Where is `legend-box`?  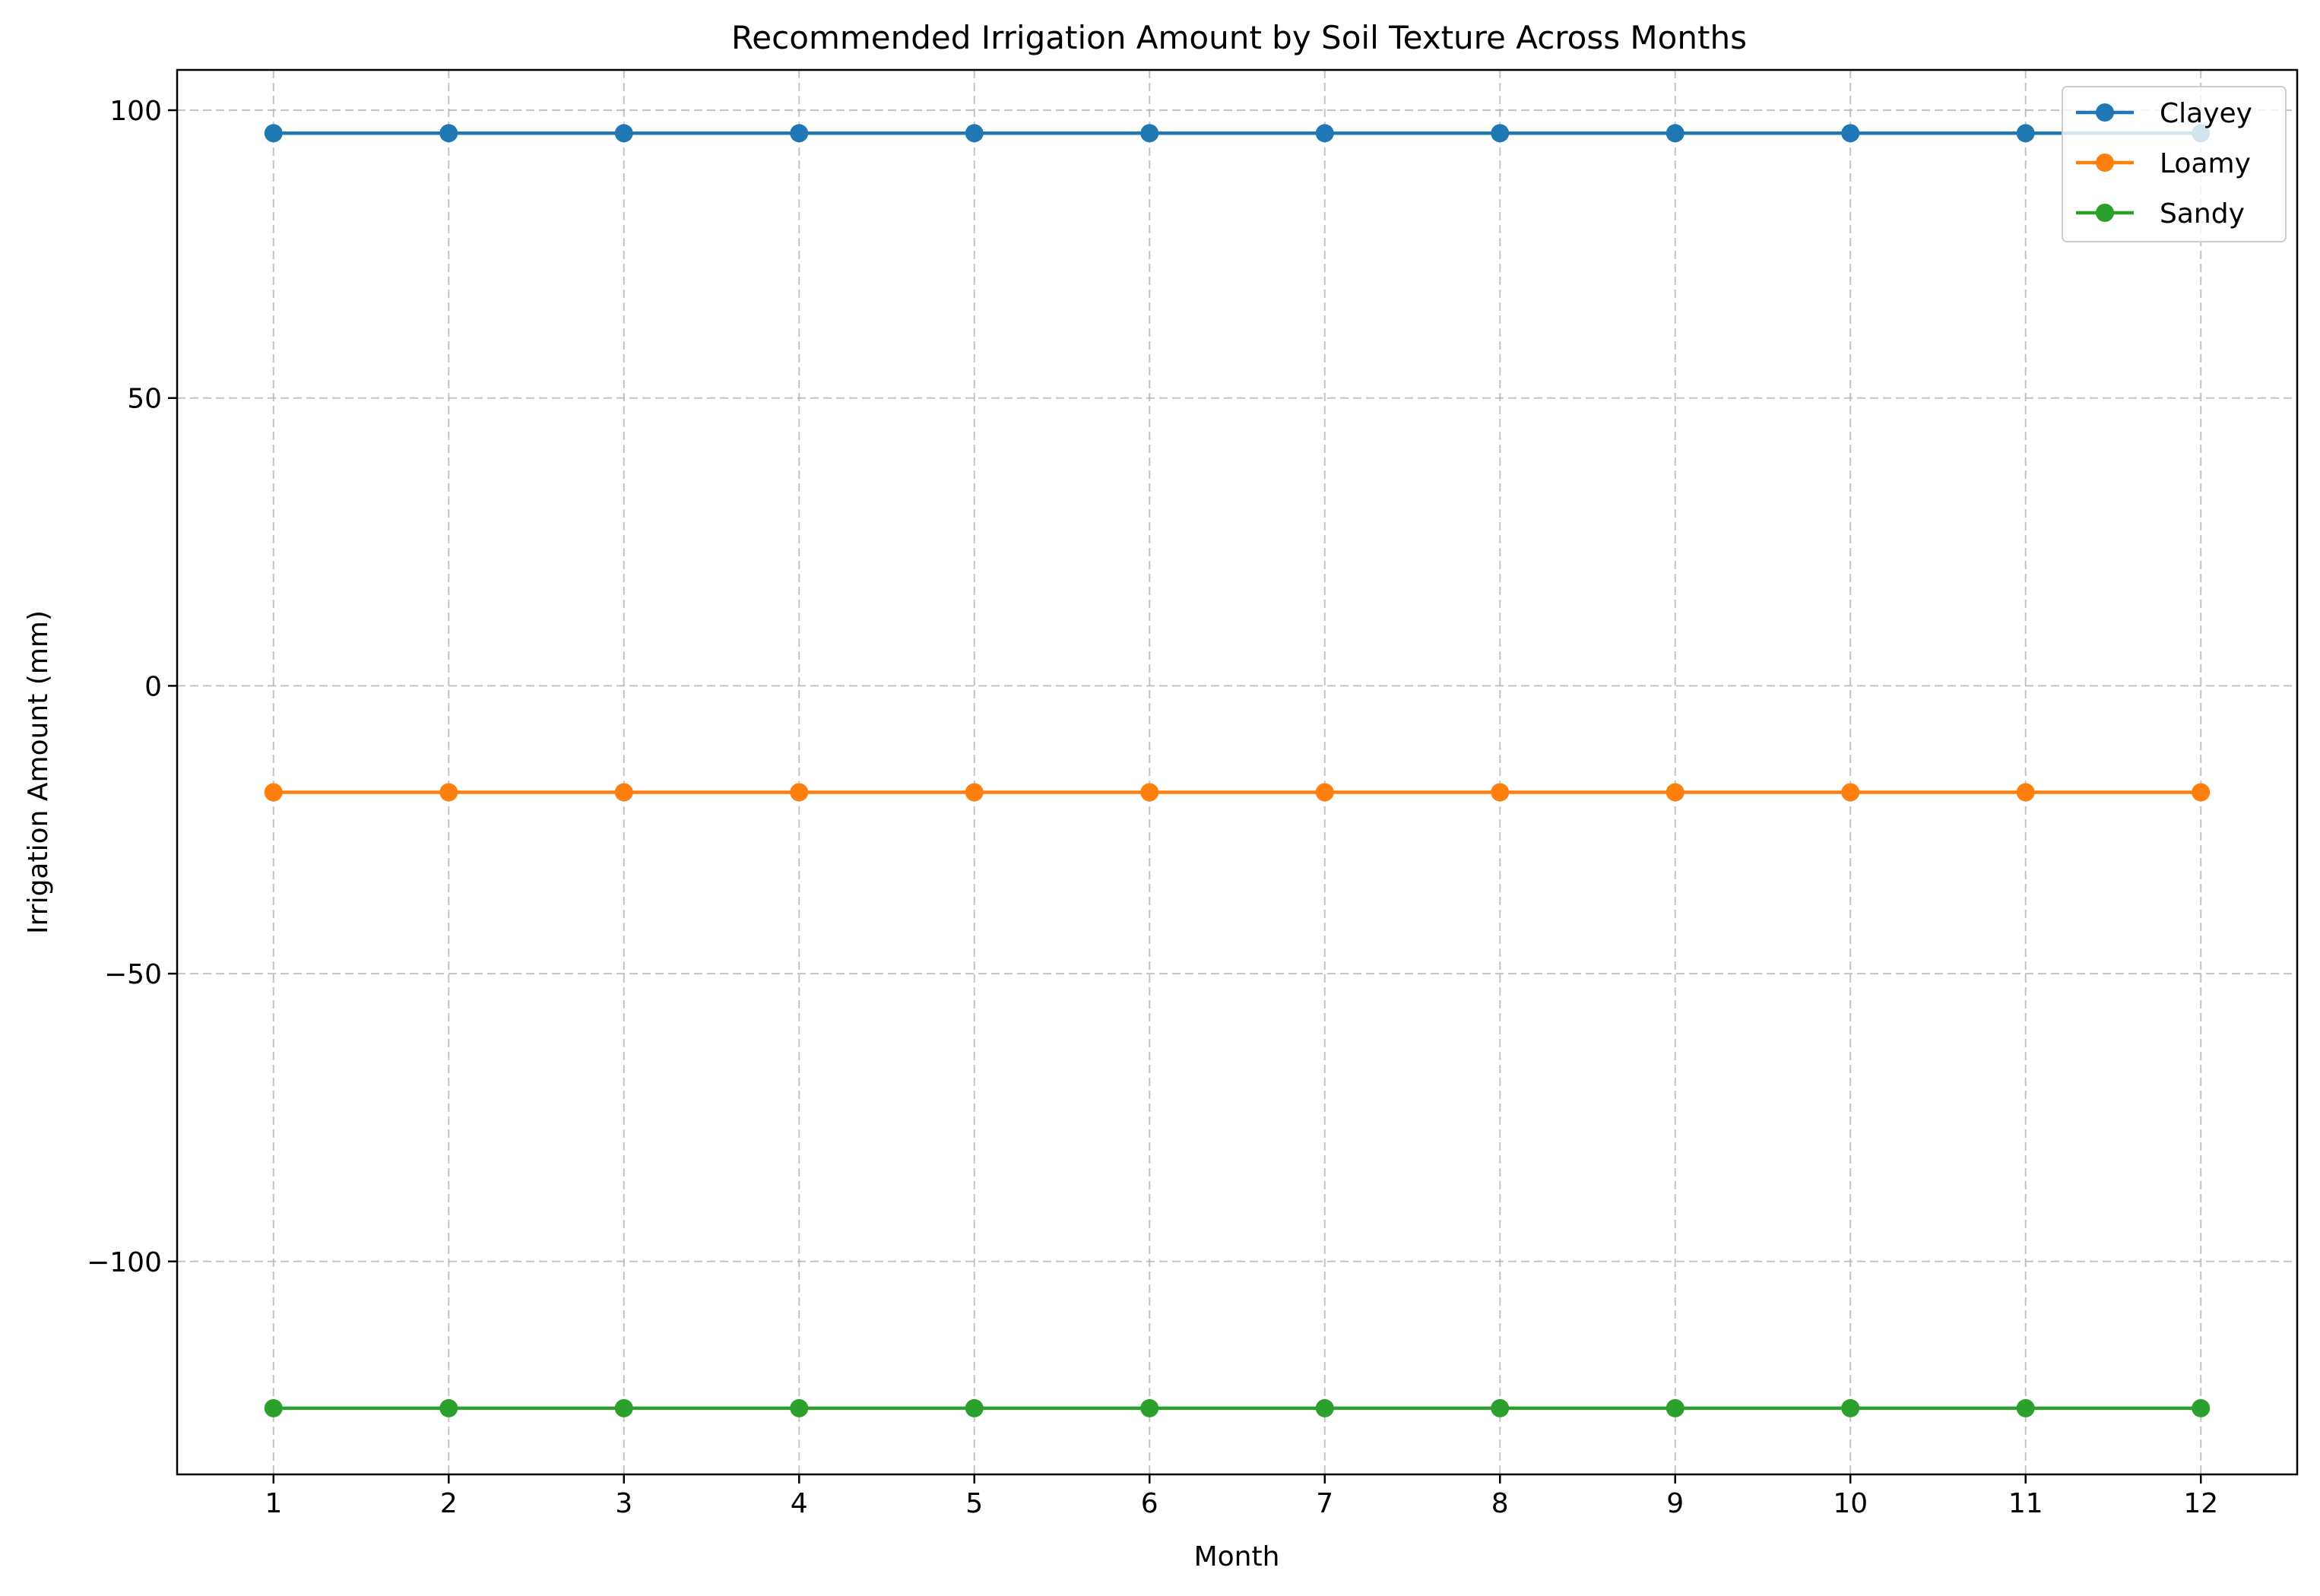
legend-box is located at coordinates (2174, 164).